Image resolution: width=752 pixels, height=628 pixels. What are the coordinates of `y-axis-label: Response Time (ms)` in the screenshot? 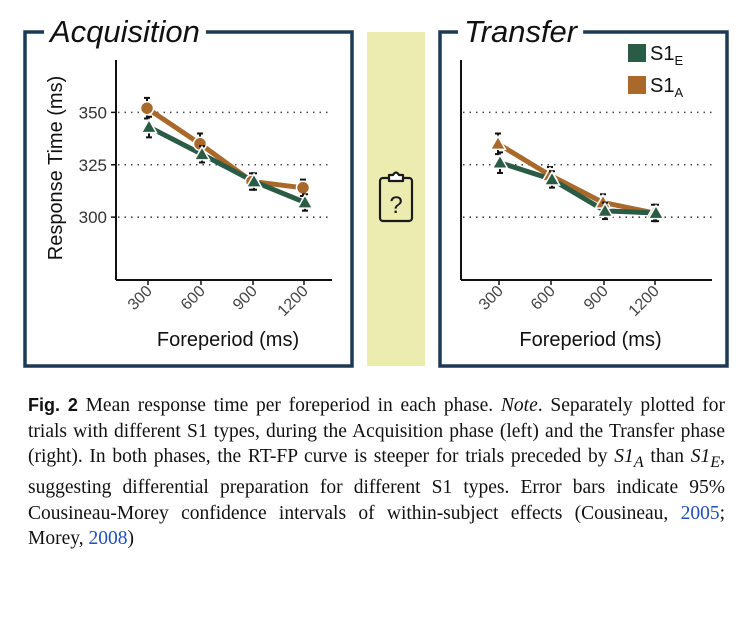 It's located at (56, 168).